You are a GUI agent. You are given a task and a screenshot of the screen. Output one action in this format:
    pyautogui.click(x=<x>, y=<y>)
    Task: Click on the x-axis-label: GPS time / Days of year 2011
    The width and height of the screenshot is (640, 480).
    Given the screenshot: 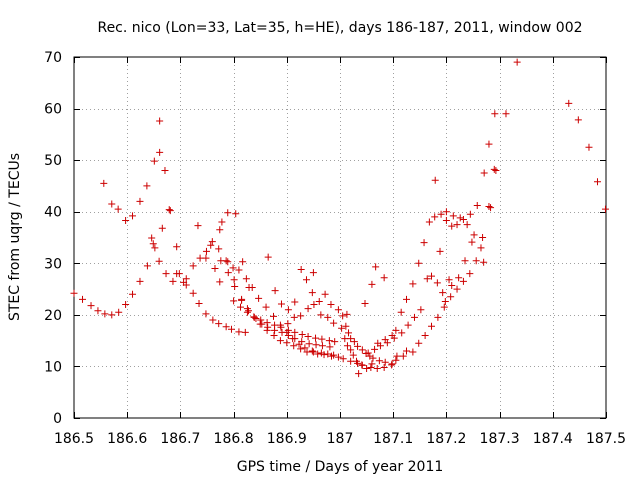 What is the action you would take?
    pyautogui.click(x=340, y=467)
    